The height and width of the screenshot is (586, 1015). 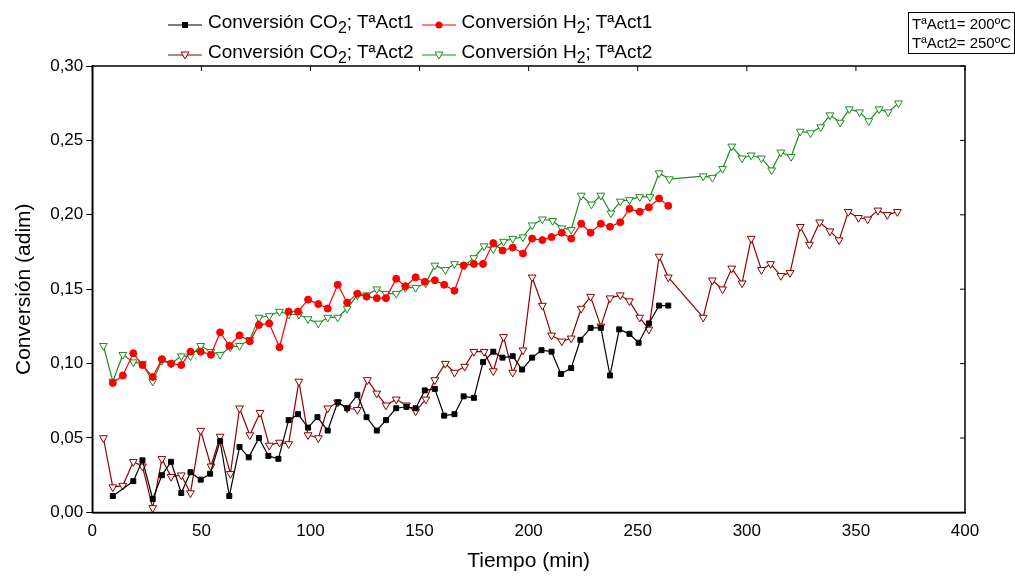 I want to click on y-tick-label: 0,15, so click(x=67, y=288).